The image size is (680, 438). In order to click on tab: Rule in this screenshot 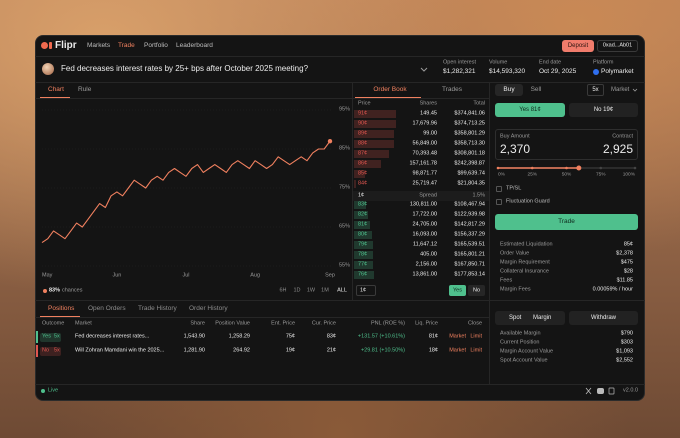, I will do `click(85, 89)`.